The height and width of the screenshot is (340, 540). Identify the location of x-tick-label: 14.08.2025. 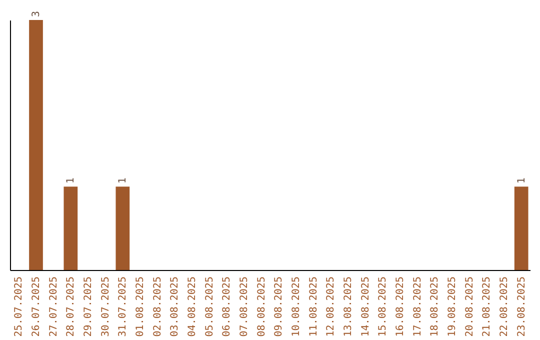
(366, 306).